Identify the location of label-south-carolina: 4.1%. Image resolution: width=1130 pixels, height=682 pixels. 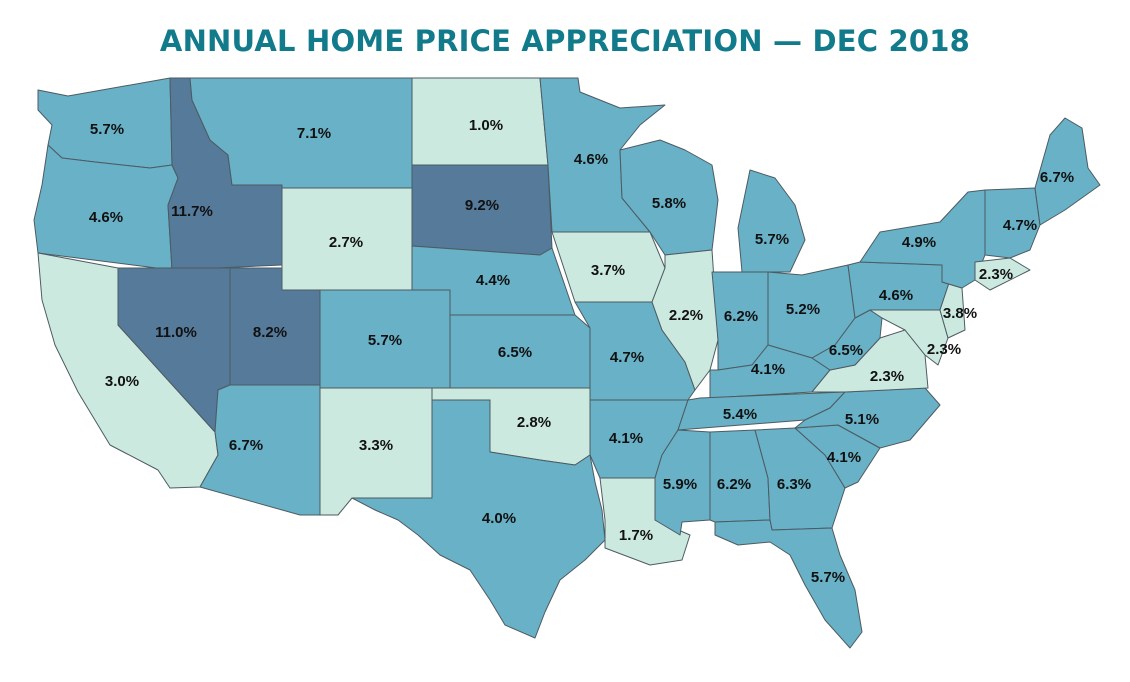
(844, 457).